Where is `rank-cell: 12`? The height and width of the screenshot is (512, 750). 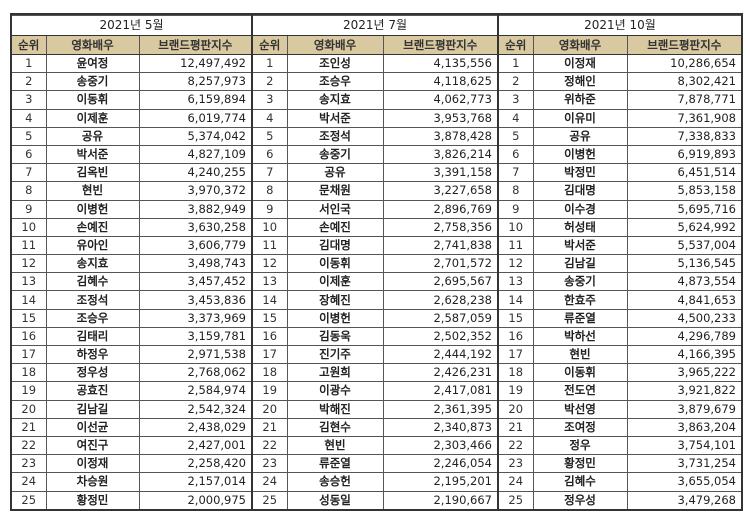 rank-cell: 12 is located at coordinates (29, 264).